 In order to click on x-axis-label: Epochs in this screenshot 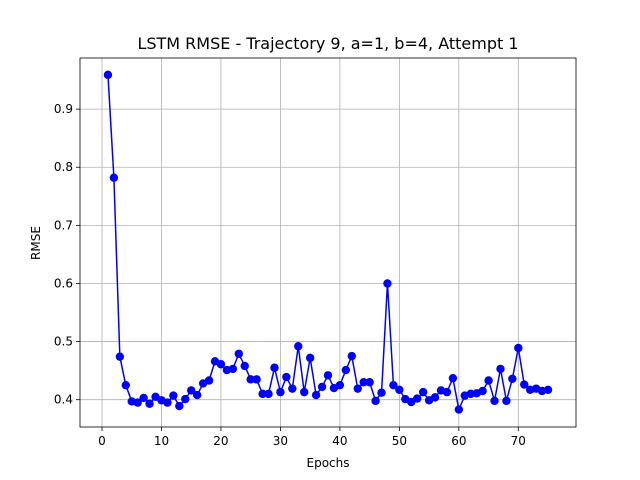, I will do `click(328, 463)`.